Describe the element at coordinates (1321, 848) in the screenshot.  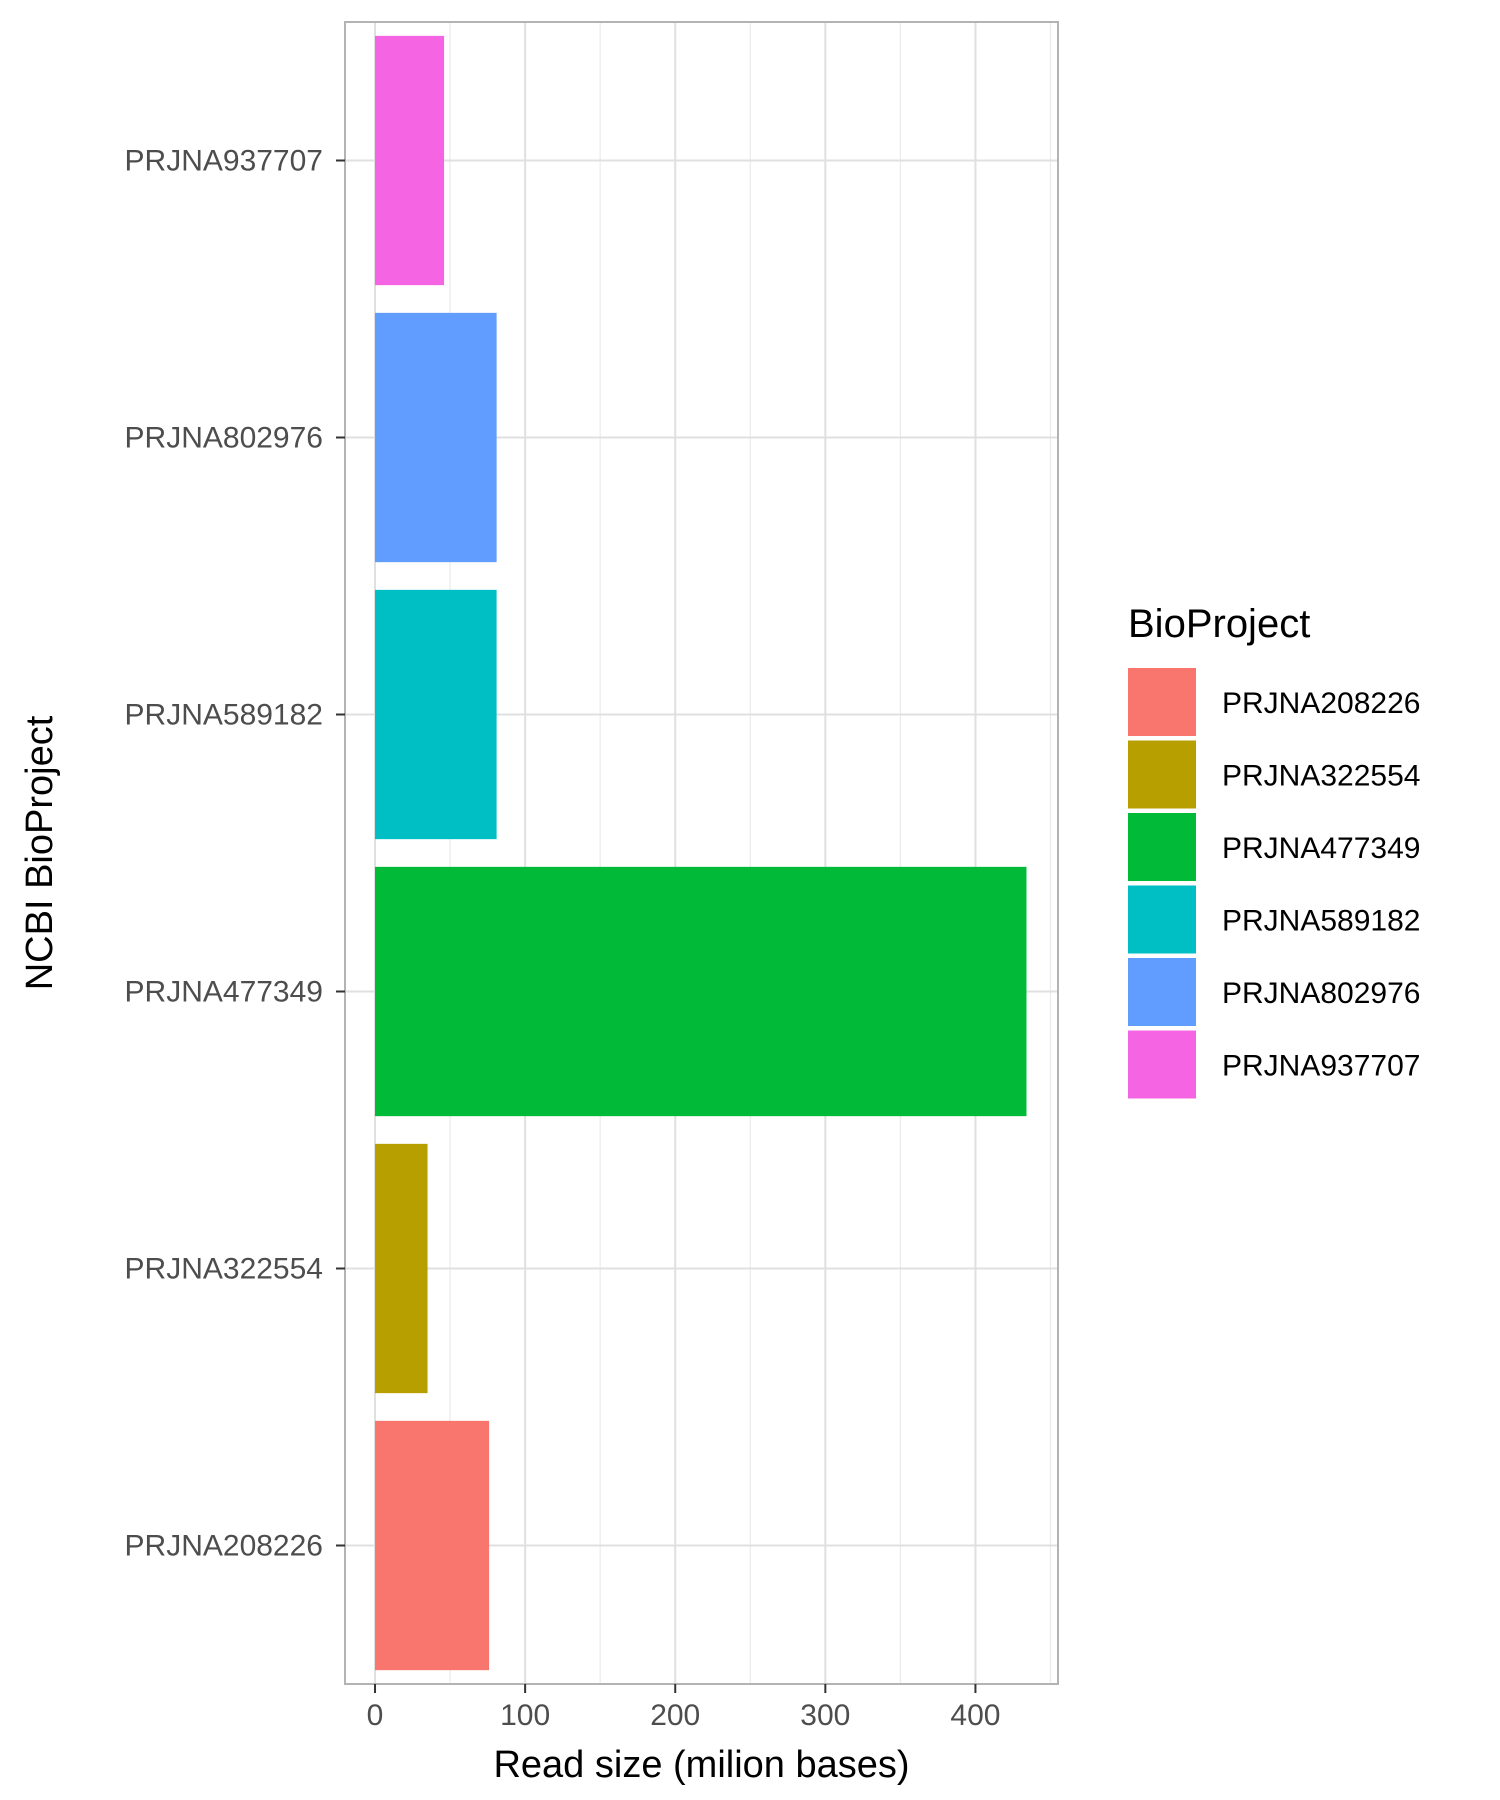
I see `legend-label: PRJNA477349` at that location.